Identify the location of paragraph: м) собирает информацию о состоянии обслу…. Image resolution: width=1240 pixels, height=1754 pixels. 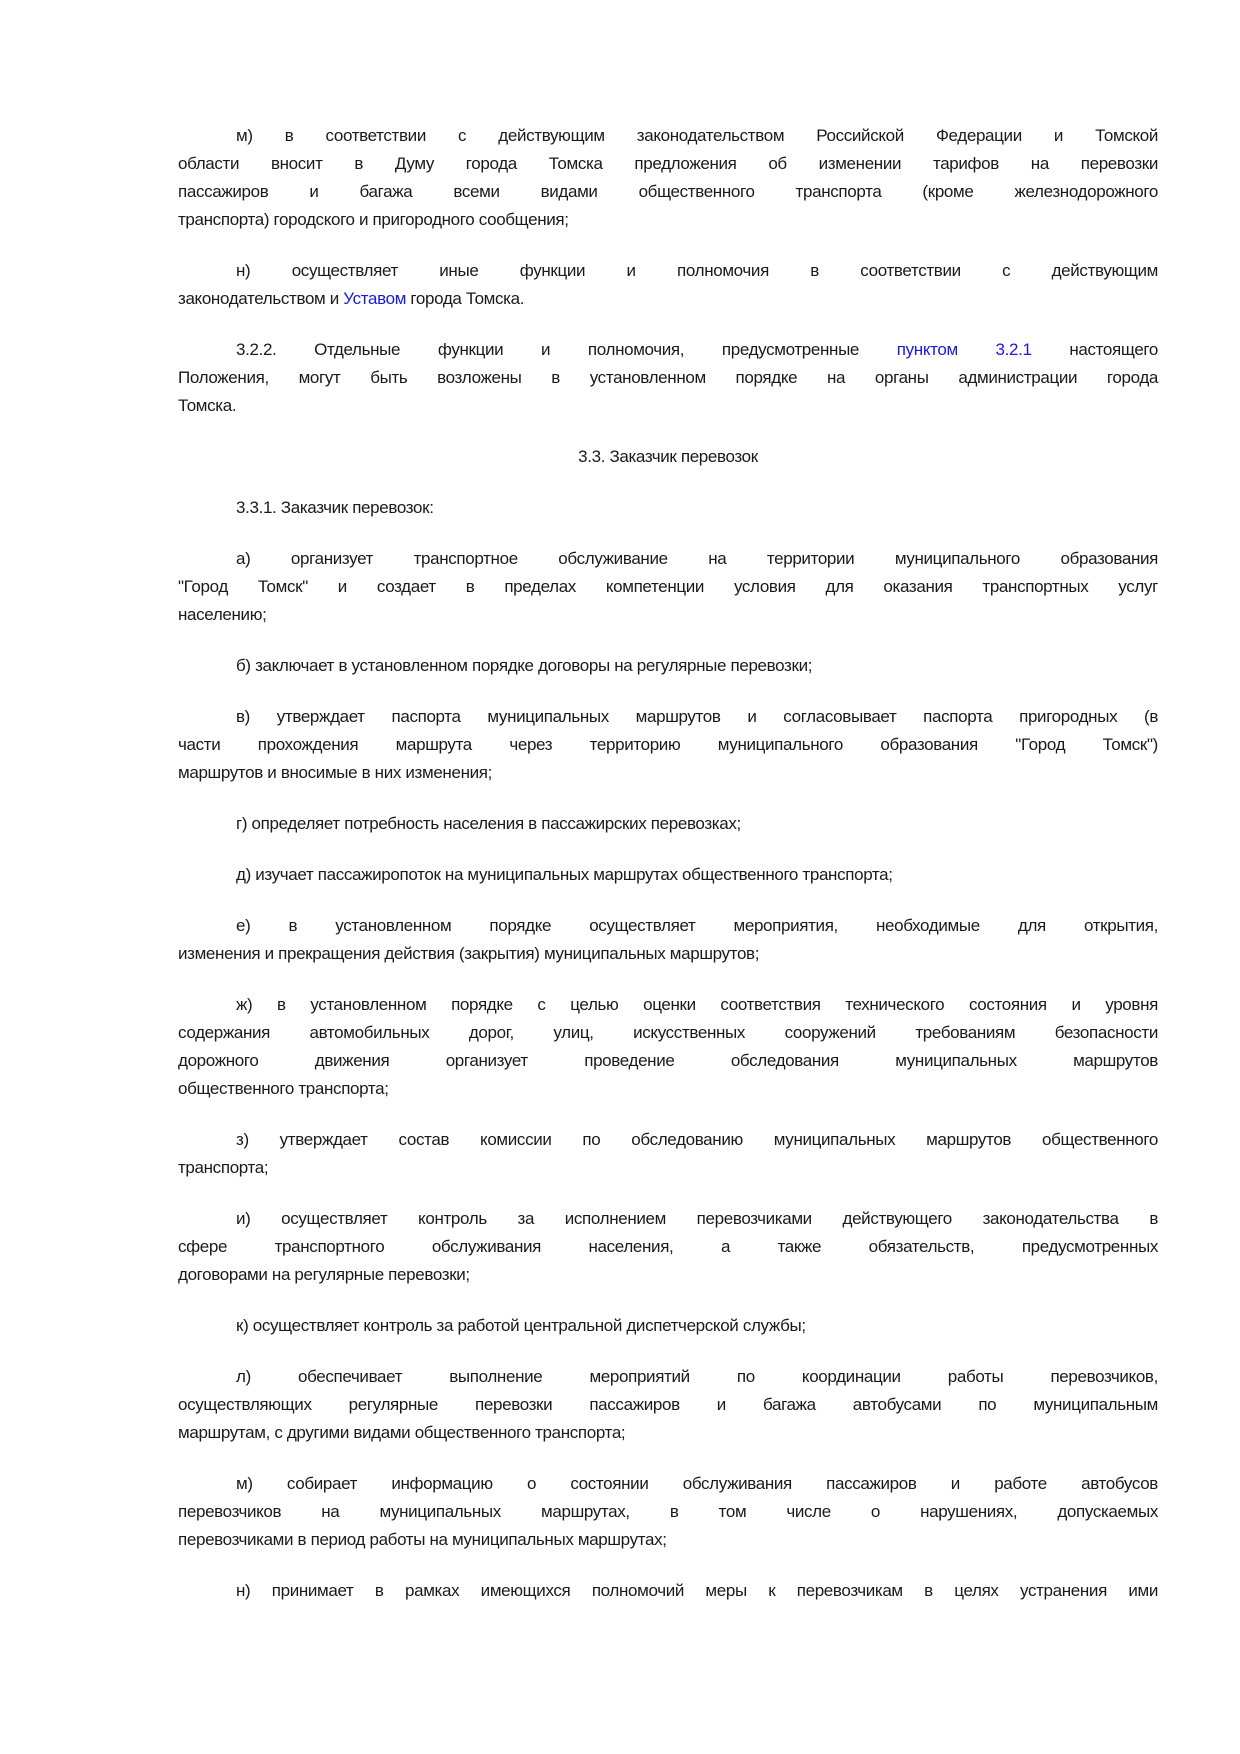
(668, 1512).